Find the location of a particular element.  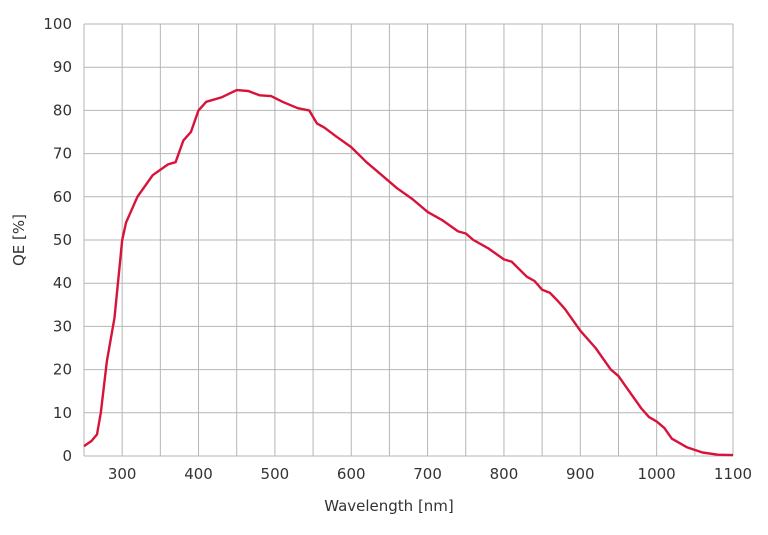

x-tick-label: 400 is located at coordinates (198, 474).